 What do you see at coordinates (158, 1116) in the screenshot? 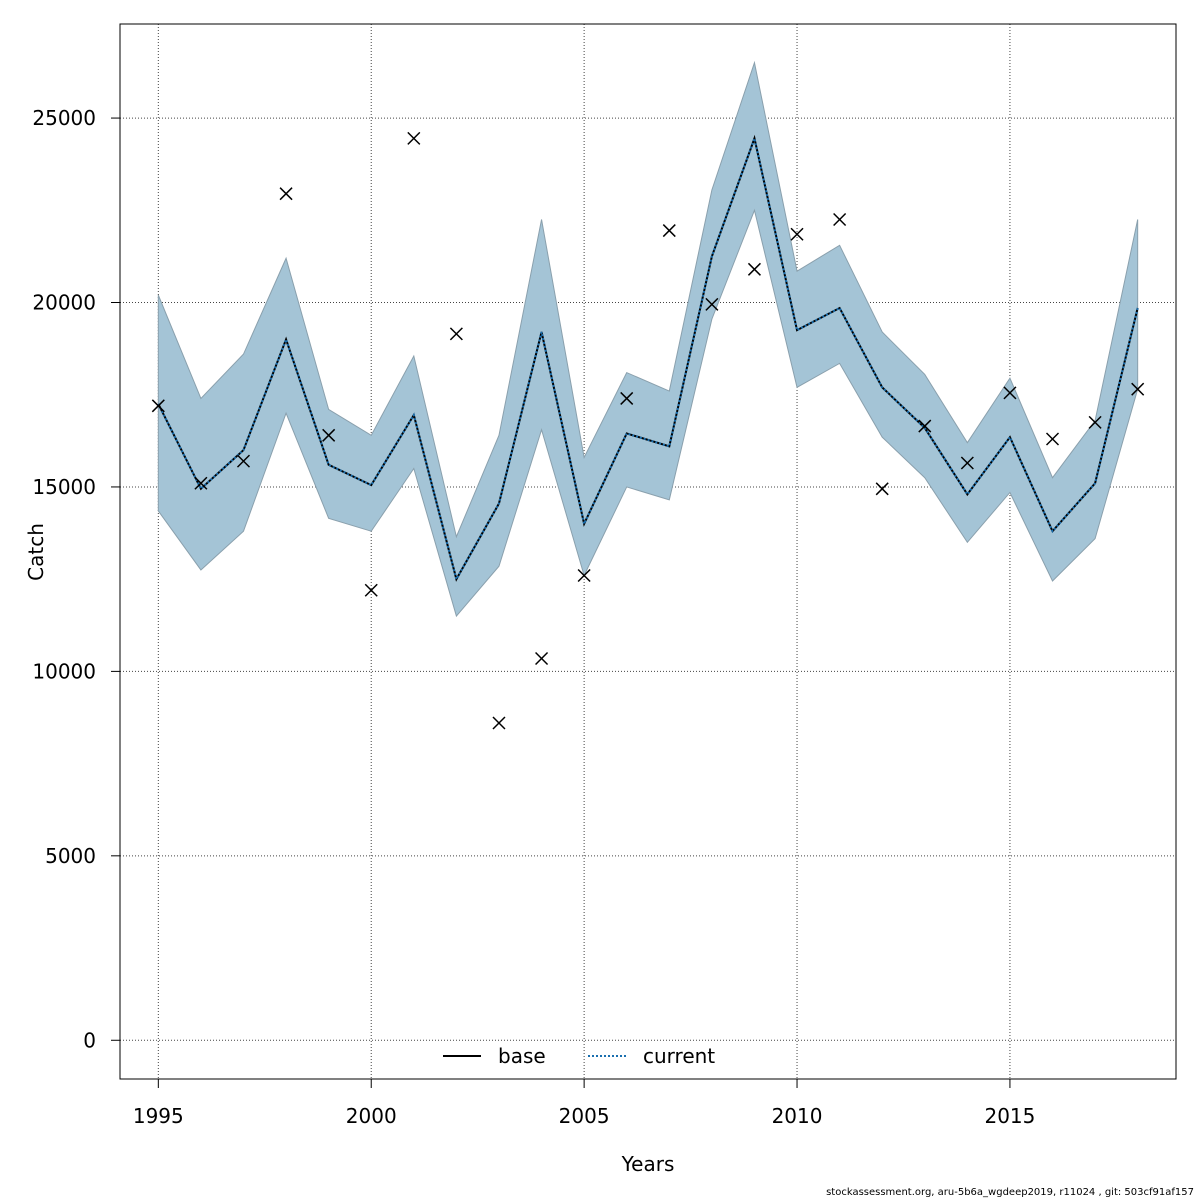
I see `x-tick-label: 1995` at bounding box center [158, 1116].